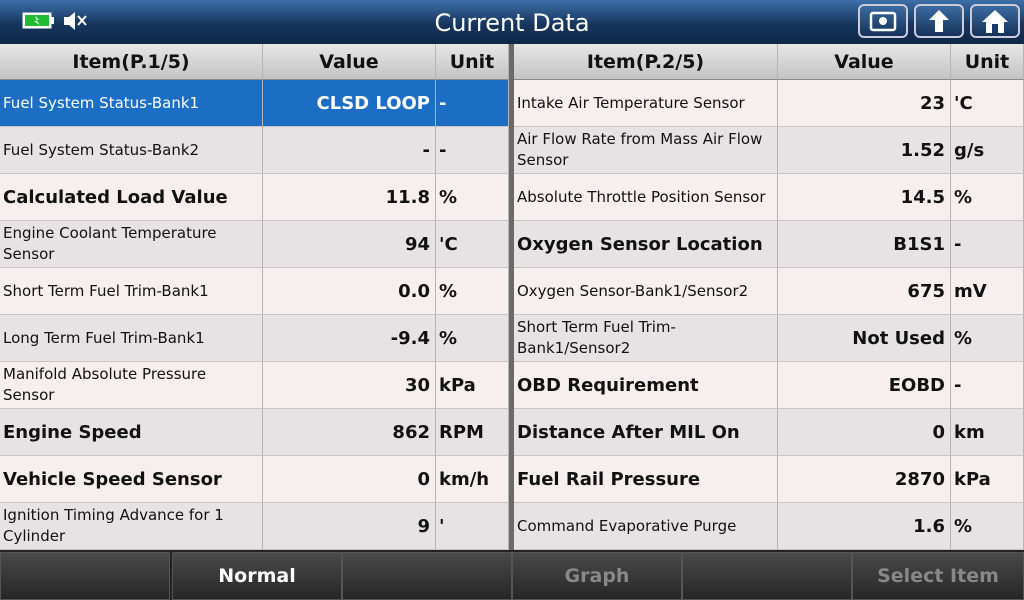 The height and width of the screenshot is (600, 1024). What do you see at coordinates (257, 576) in the screenshot?
I see `footer-button: Normal` at bounding box center [257, 576].